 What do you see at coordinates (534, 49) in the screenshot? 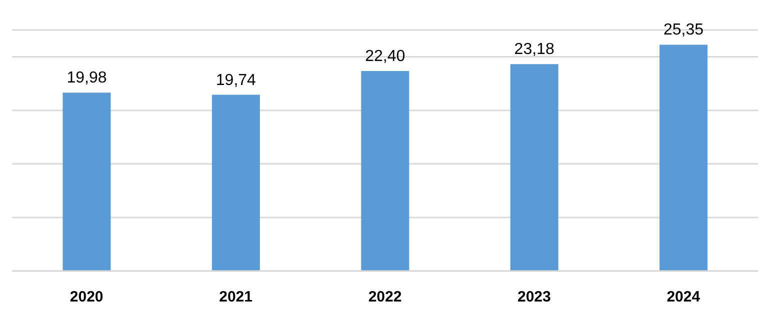
I see `data-label: 23,18` at bounding box center [534, 49].